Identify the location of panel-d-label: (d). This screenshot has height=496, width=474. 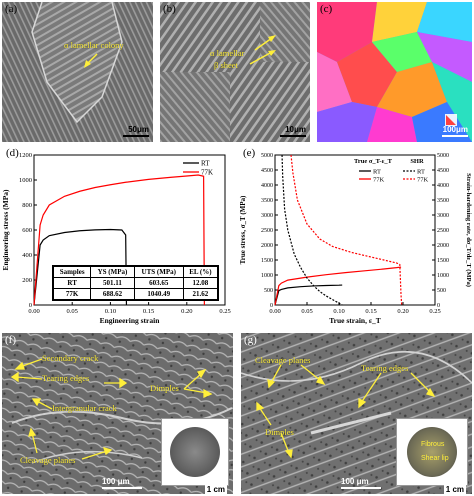
(12, 153).